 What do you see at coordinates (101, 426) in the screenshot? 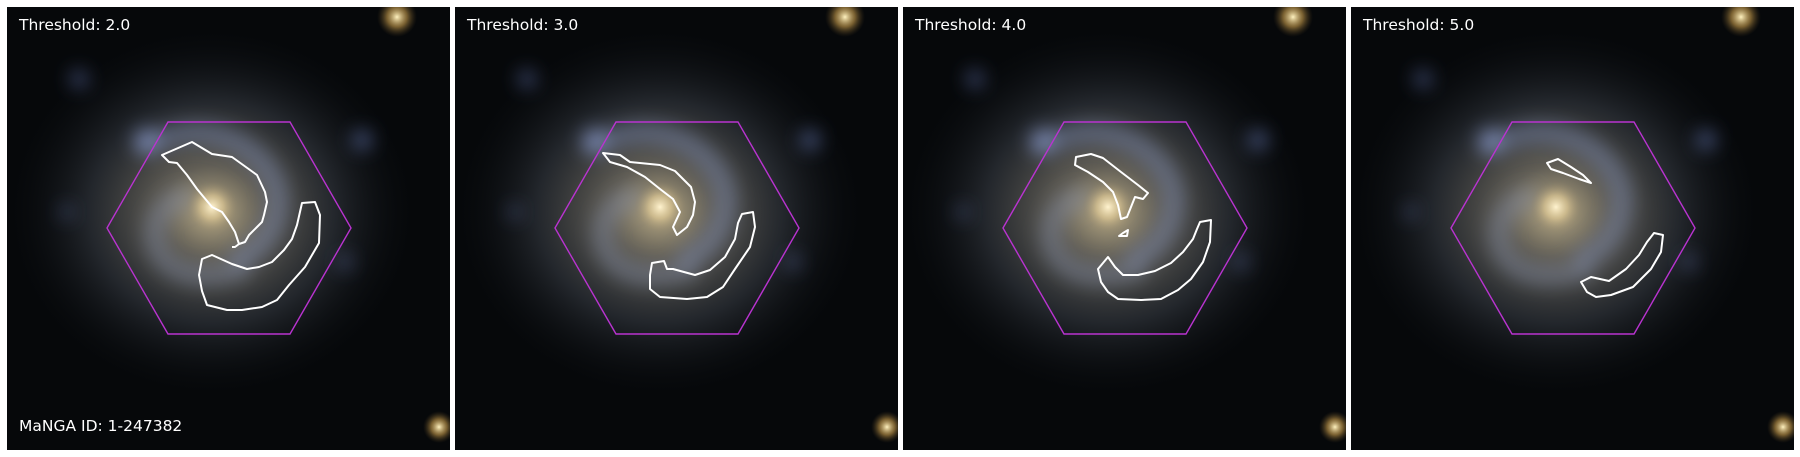
I see `manga-id-label: MaNGA ID: 1-247382` at bounding box center [101, 426].